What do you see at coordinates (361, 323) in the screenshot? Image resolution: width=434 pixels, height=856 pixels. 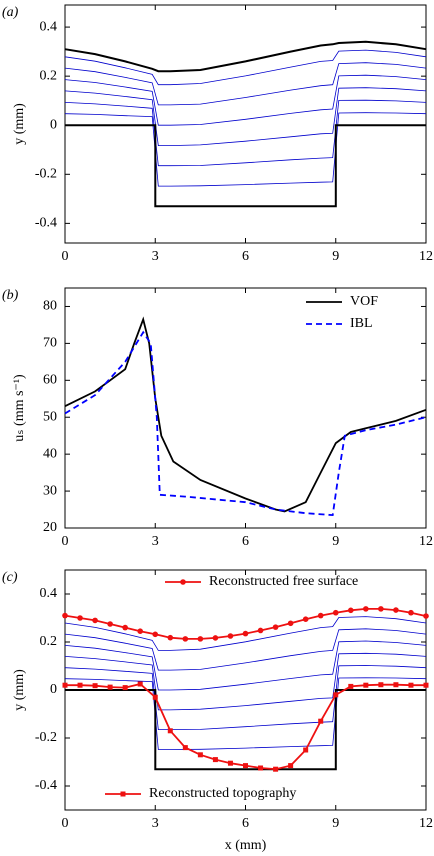 I see `legend-label: IBL` at bounding box center [361, 323].